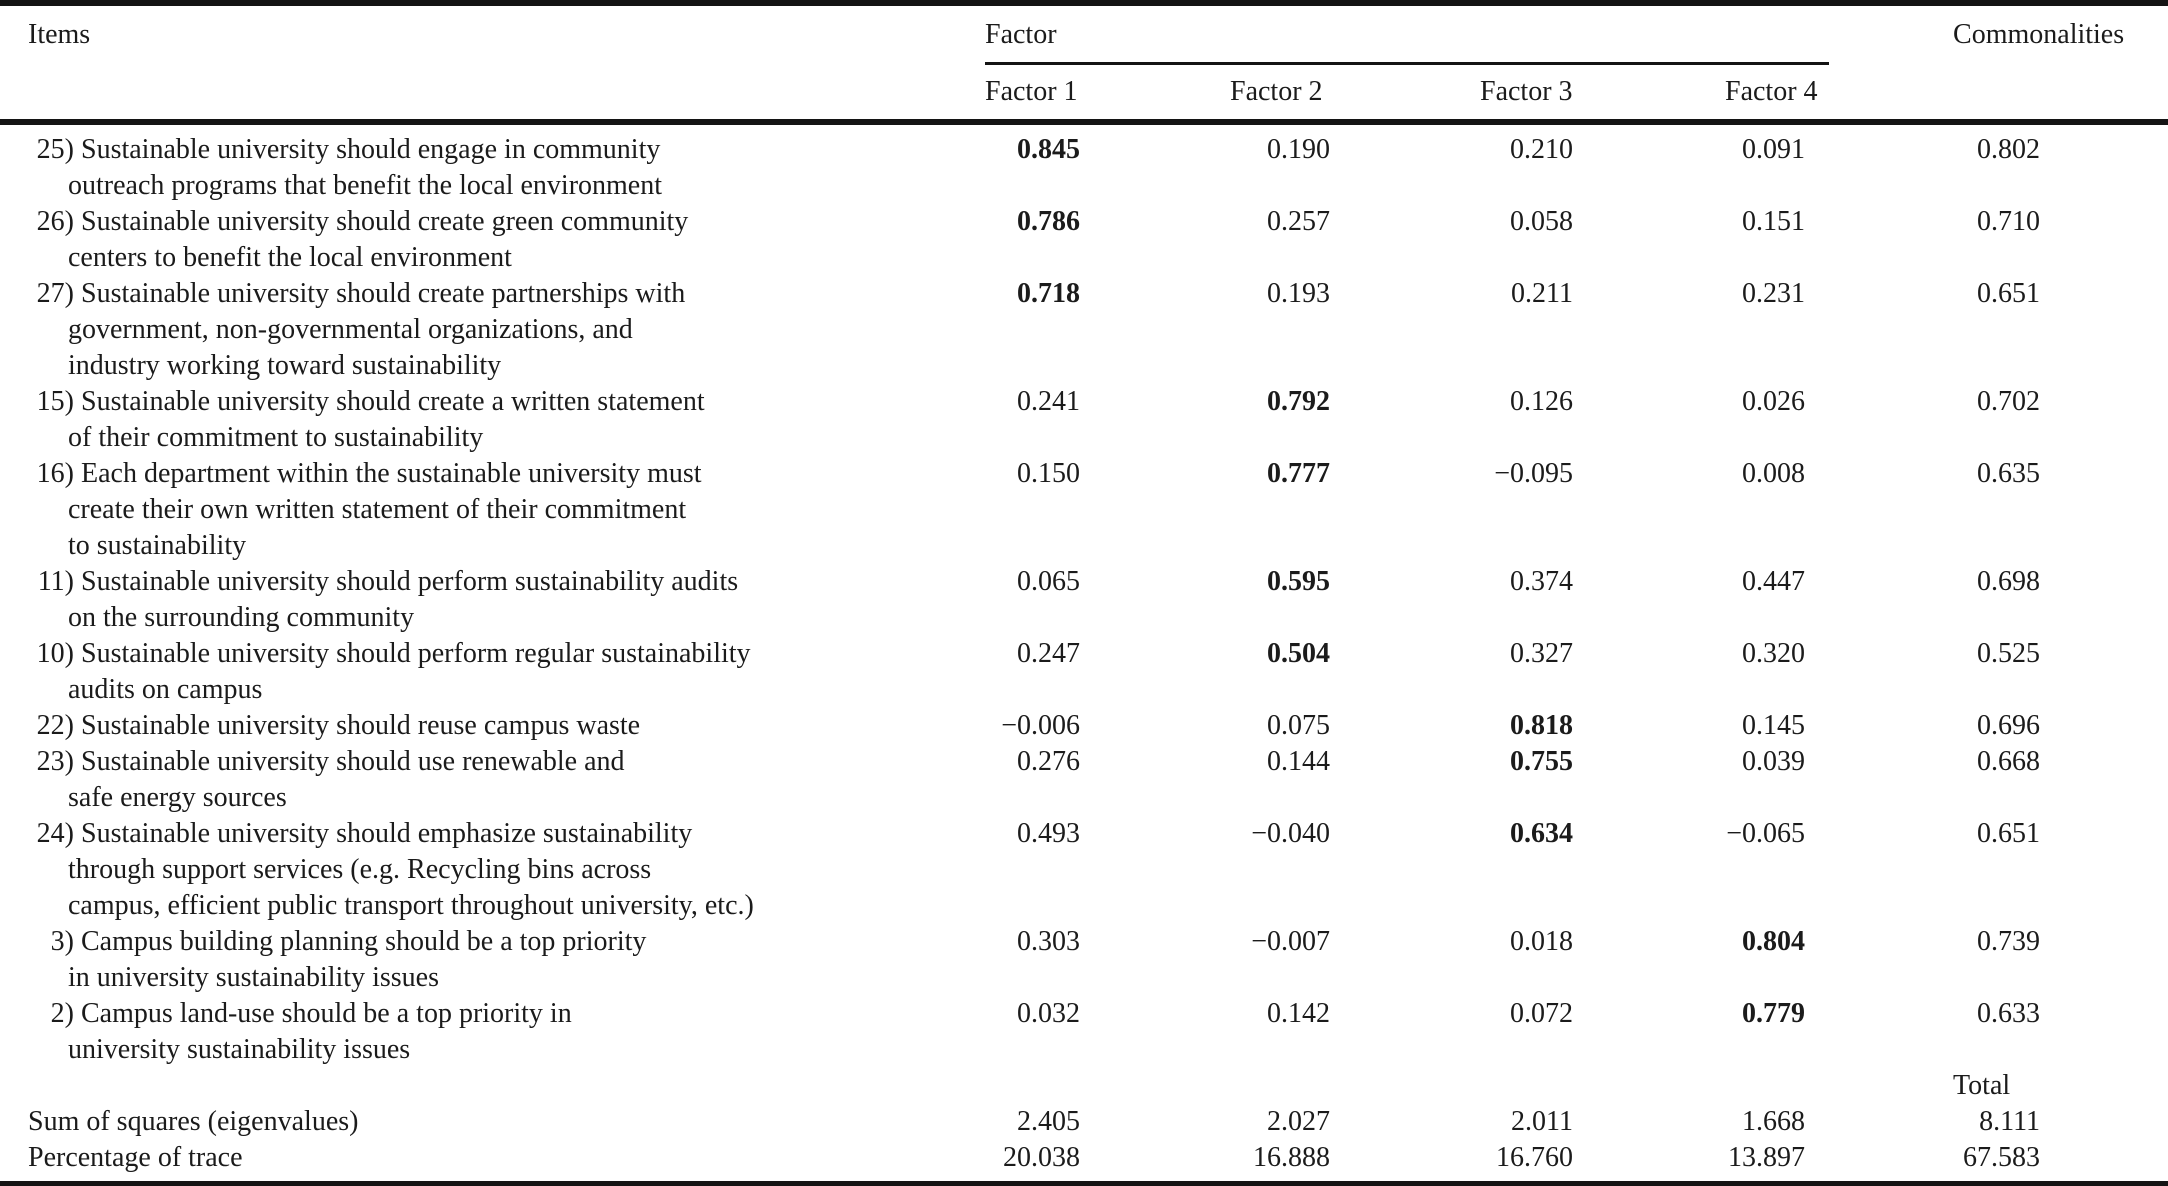  Describe the element at coordinates (1534, 1157) in the screenshot. I see `cell-factor3: 16.760` at that location.